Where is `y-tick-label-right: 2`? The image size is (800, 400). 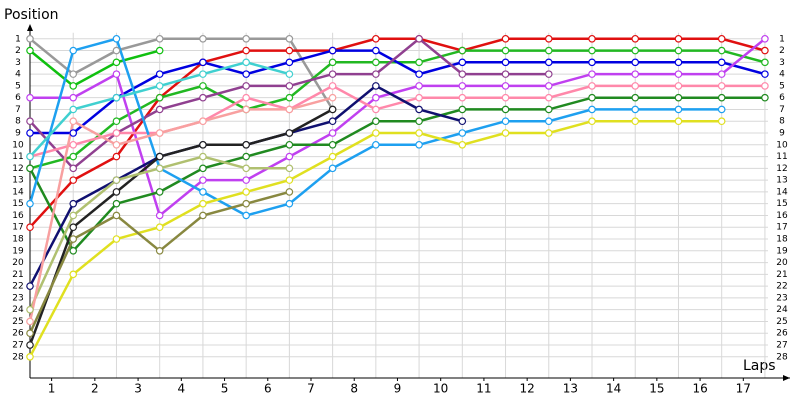 y-tick-label-right: 2 is located at coordinates (782, 51).